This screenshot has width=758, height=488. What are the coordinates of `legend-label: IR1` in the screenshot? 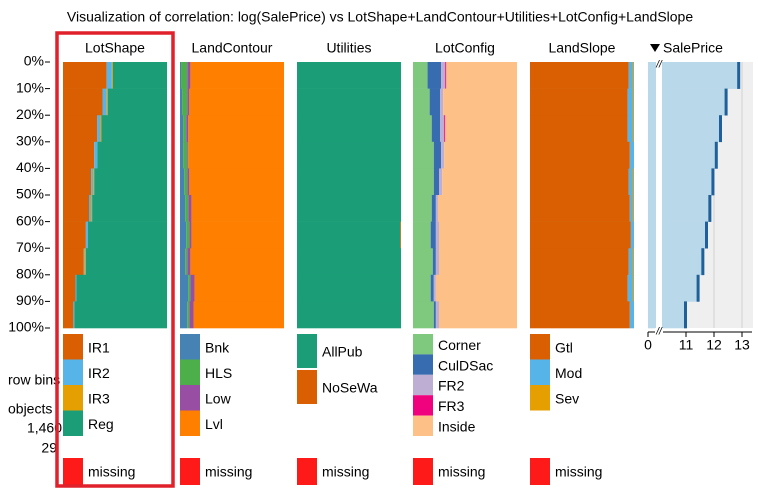 It's located at (99, 347).